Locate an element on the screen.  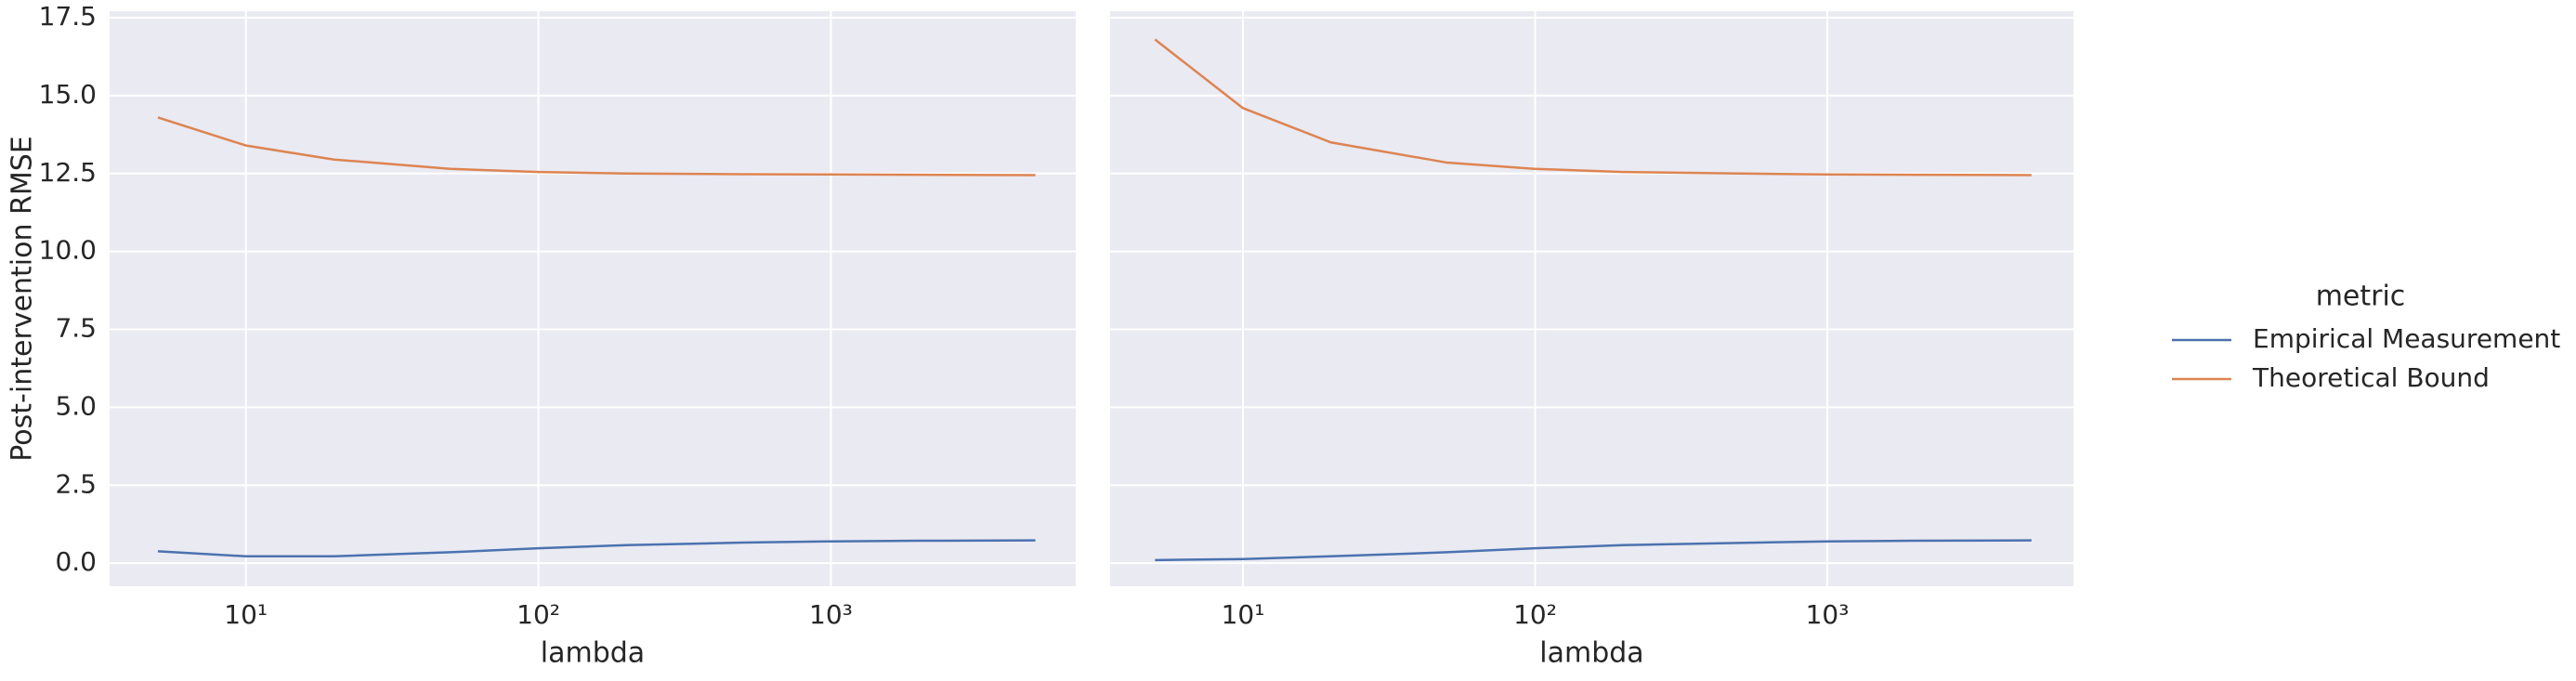
legend-title: metric is located at coordinates (2361, 297).